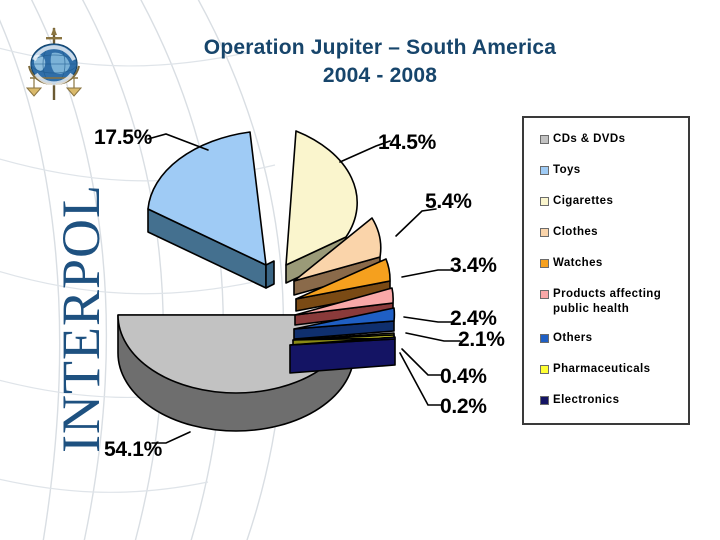 Image resolution: width=720 pixels, height=540 pixels. What do you see at coordinates (473, 318) in the screenshot?
I see `pie-label-products-public-health: 2.4%` at bounding box center [473, 318].